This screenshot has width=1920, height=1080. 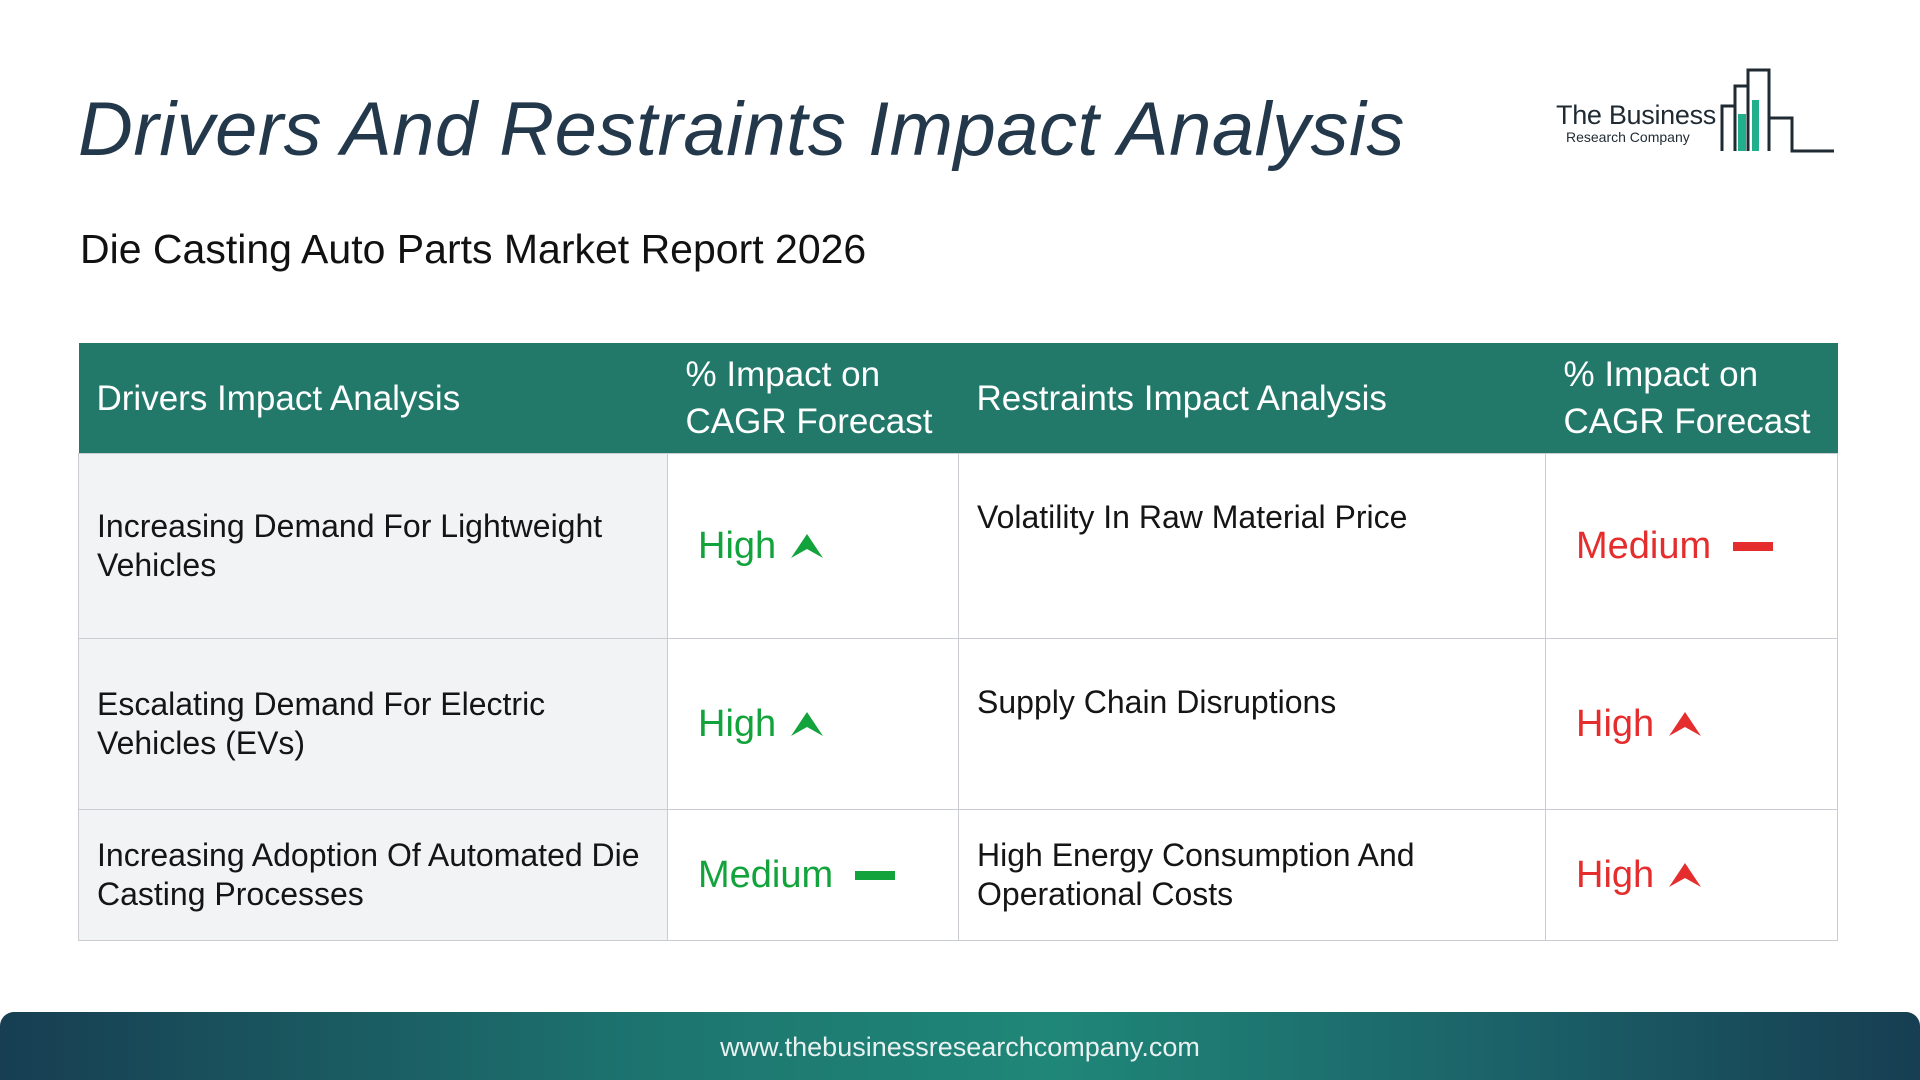 I want to click on driver-impact-cell: Medium, so click(x=813, y=875).